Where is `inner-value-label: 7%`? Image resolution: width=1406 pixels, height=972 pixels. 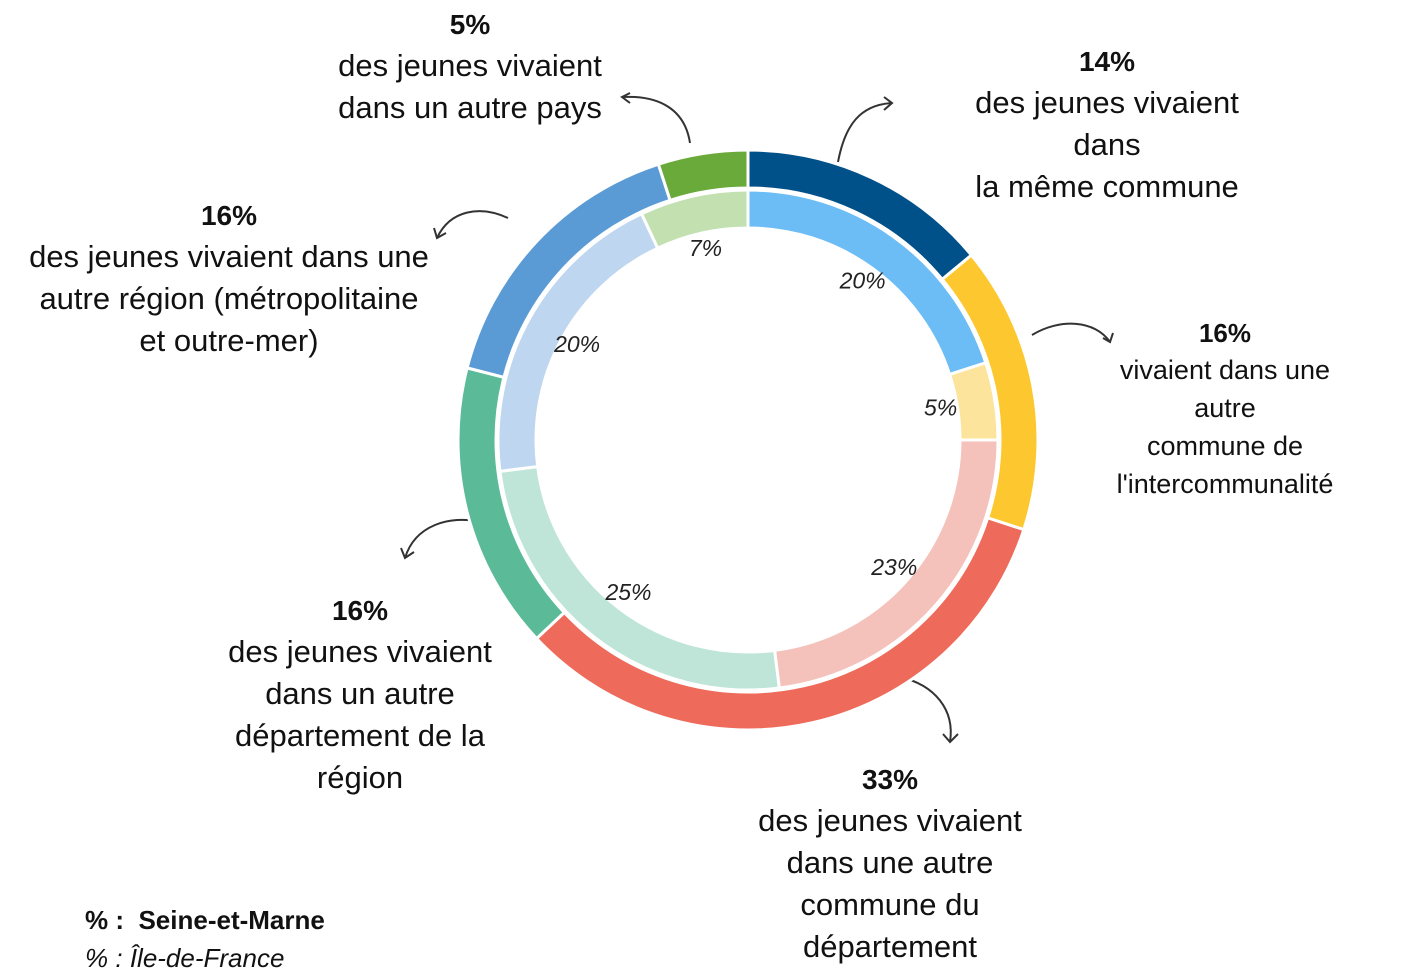 inner-value-label: 7% is located at coordinates (705, 248).